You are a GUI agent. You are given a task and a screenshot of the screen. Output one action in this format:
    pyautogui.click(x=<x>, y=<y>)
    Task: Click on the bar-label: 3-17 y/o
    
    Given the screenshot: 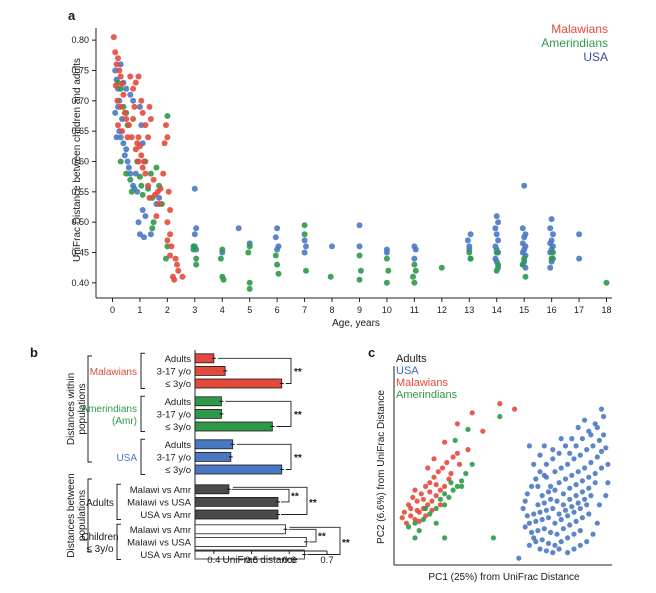 What is the action you would take?
    pyautogui.click(x=174, y=457)
    